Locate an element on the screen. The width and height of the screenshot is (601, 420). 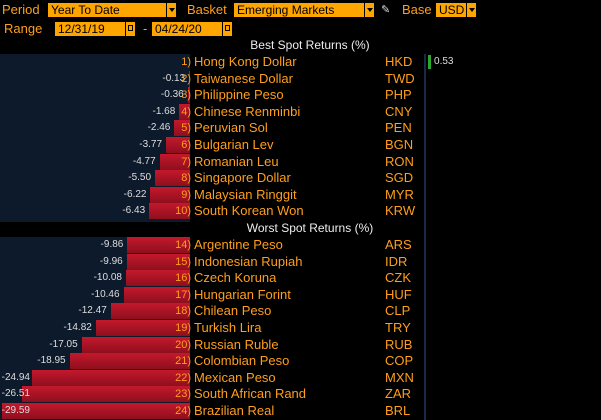
best-row: -0.13 2) Taiwanese Dollar TWD is located at coordinates (300, 78).